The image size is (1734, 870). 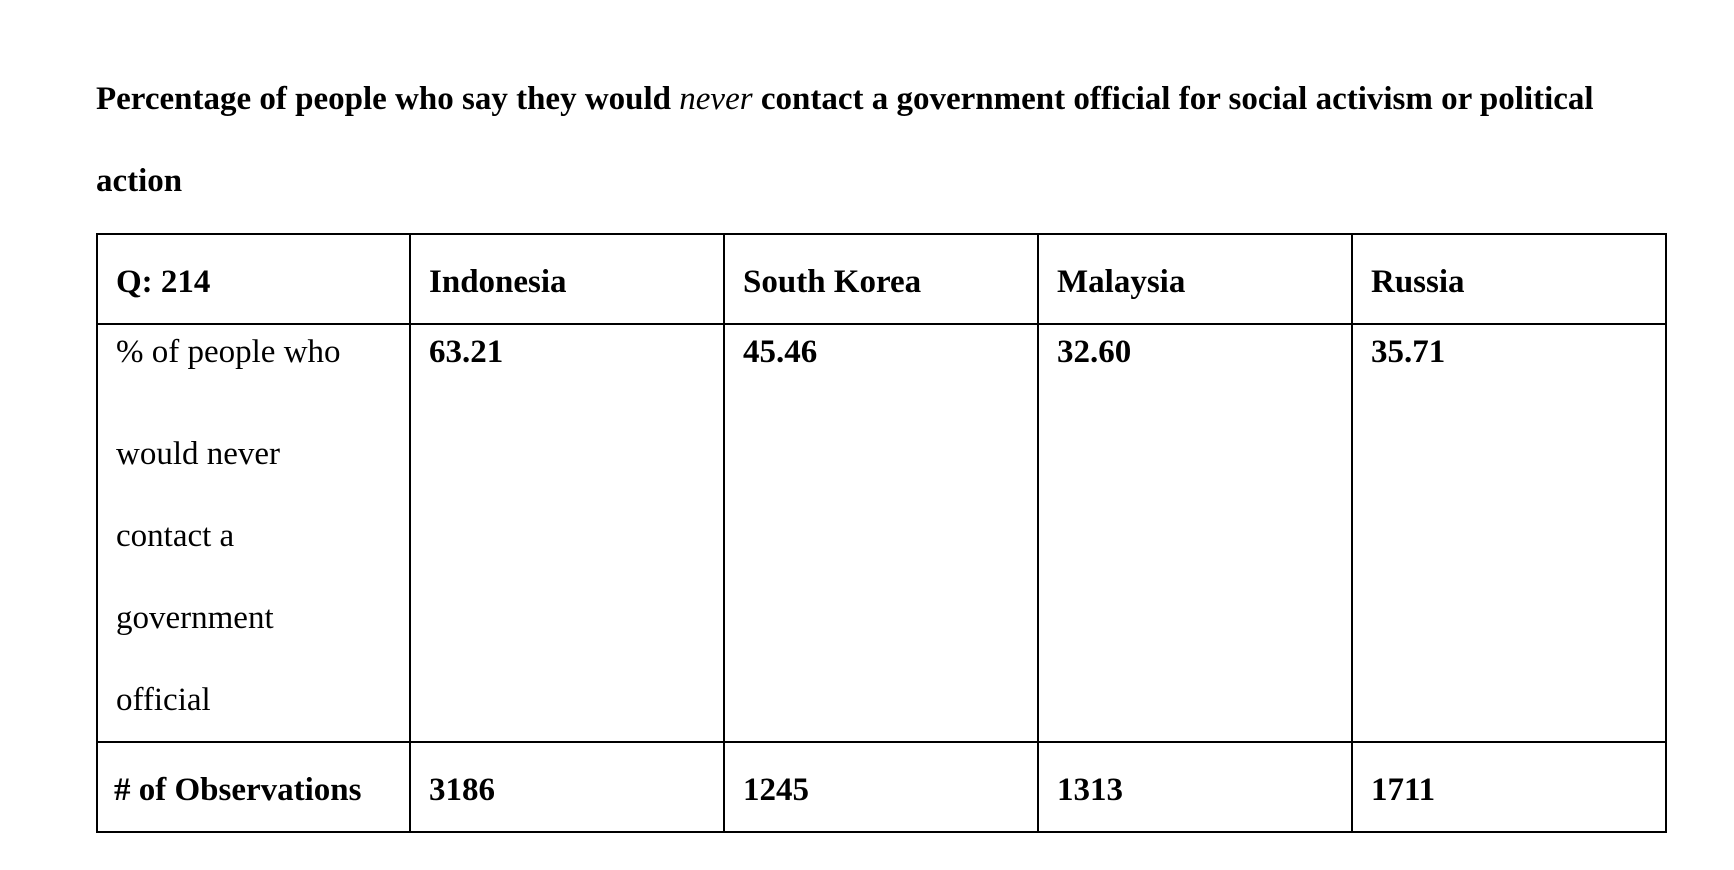 What do you see at coordinates (228, 352) in the screenshot?
I see `label-line: % of people who` at bounding box center [228, 352].